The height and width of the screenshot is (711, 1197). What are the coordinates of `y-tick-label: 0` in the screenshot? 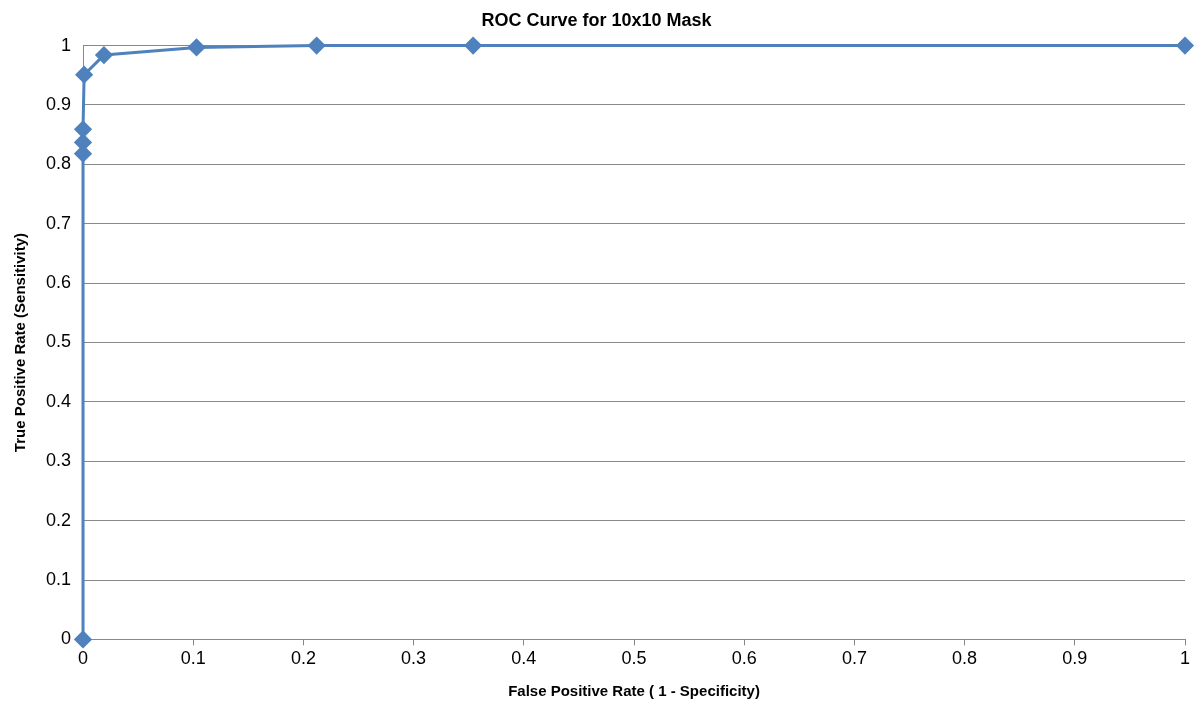 It's located at (66, 638).